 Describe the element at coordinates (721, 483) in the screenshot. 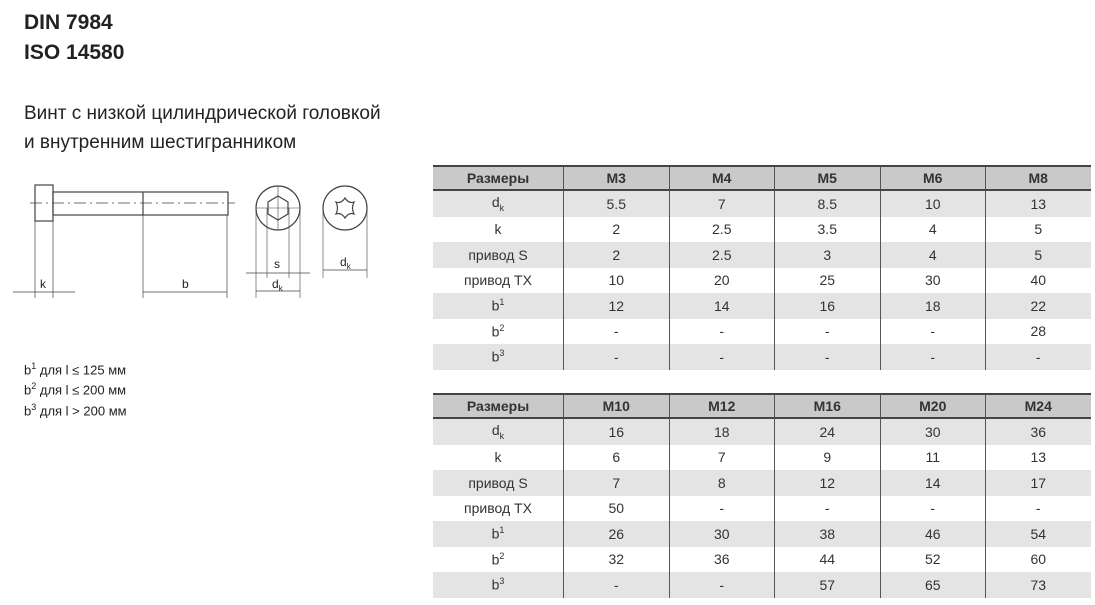

I see `table-cell: 8` at that location.